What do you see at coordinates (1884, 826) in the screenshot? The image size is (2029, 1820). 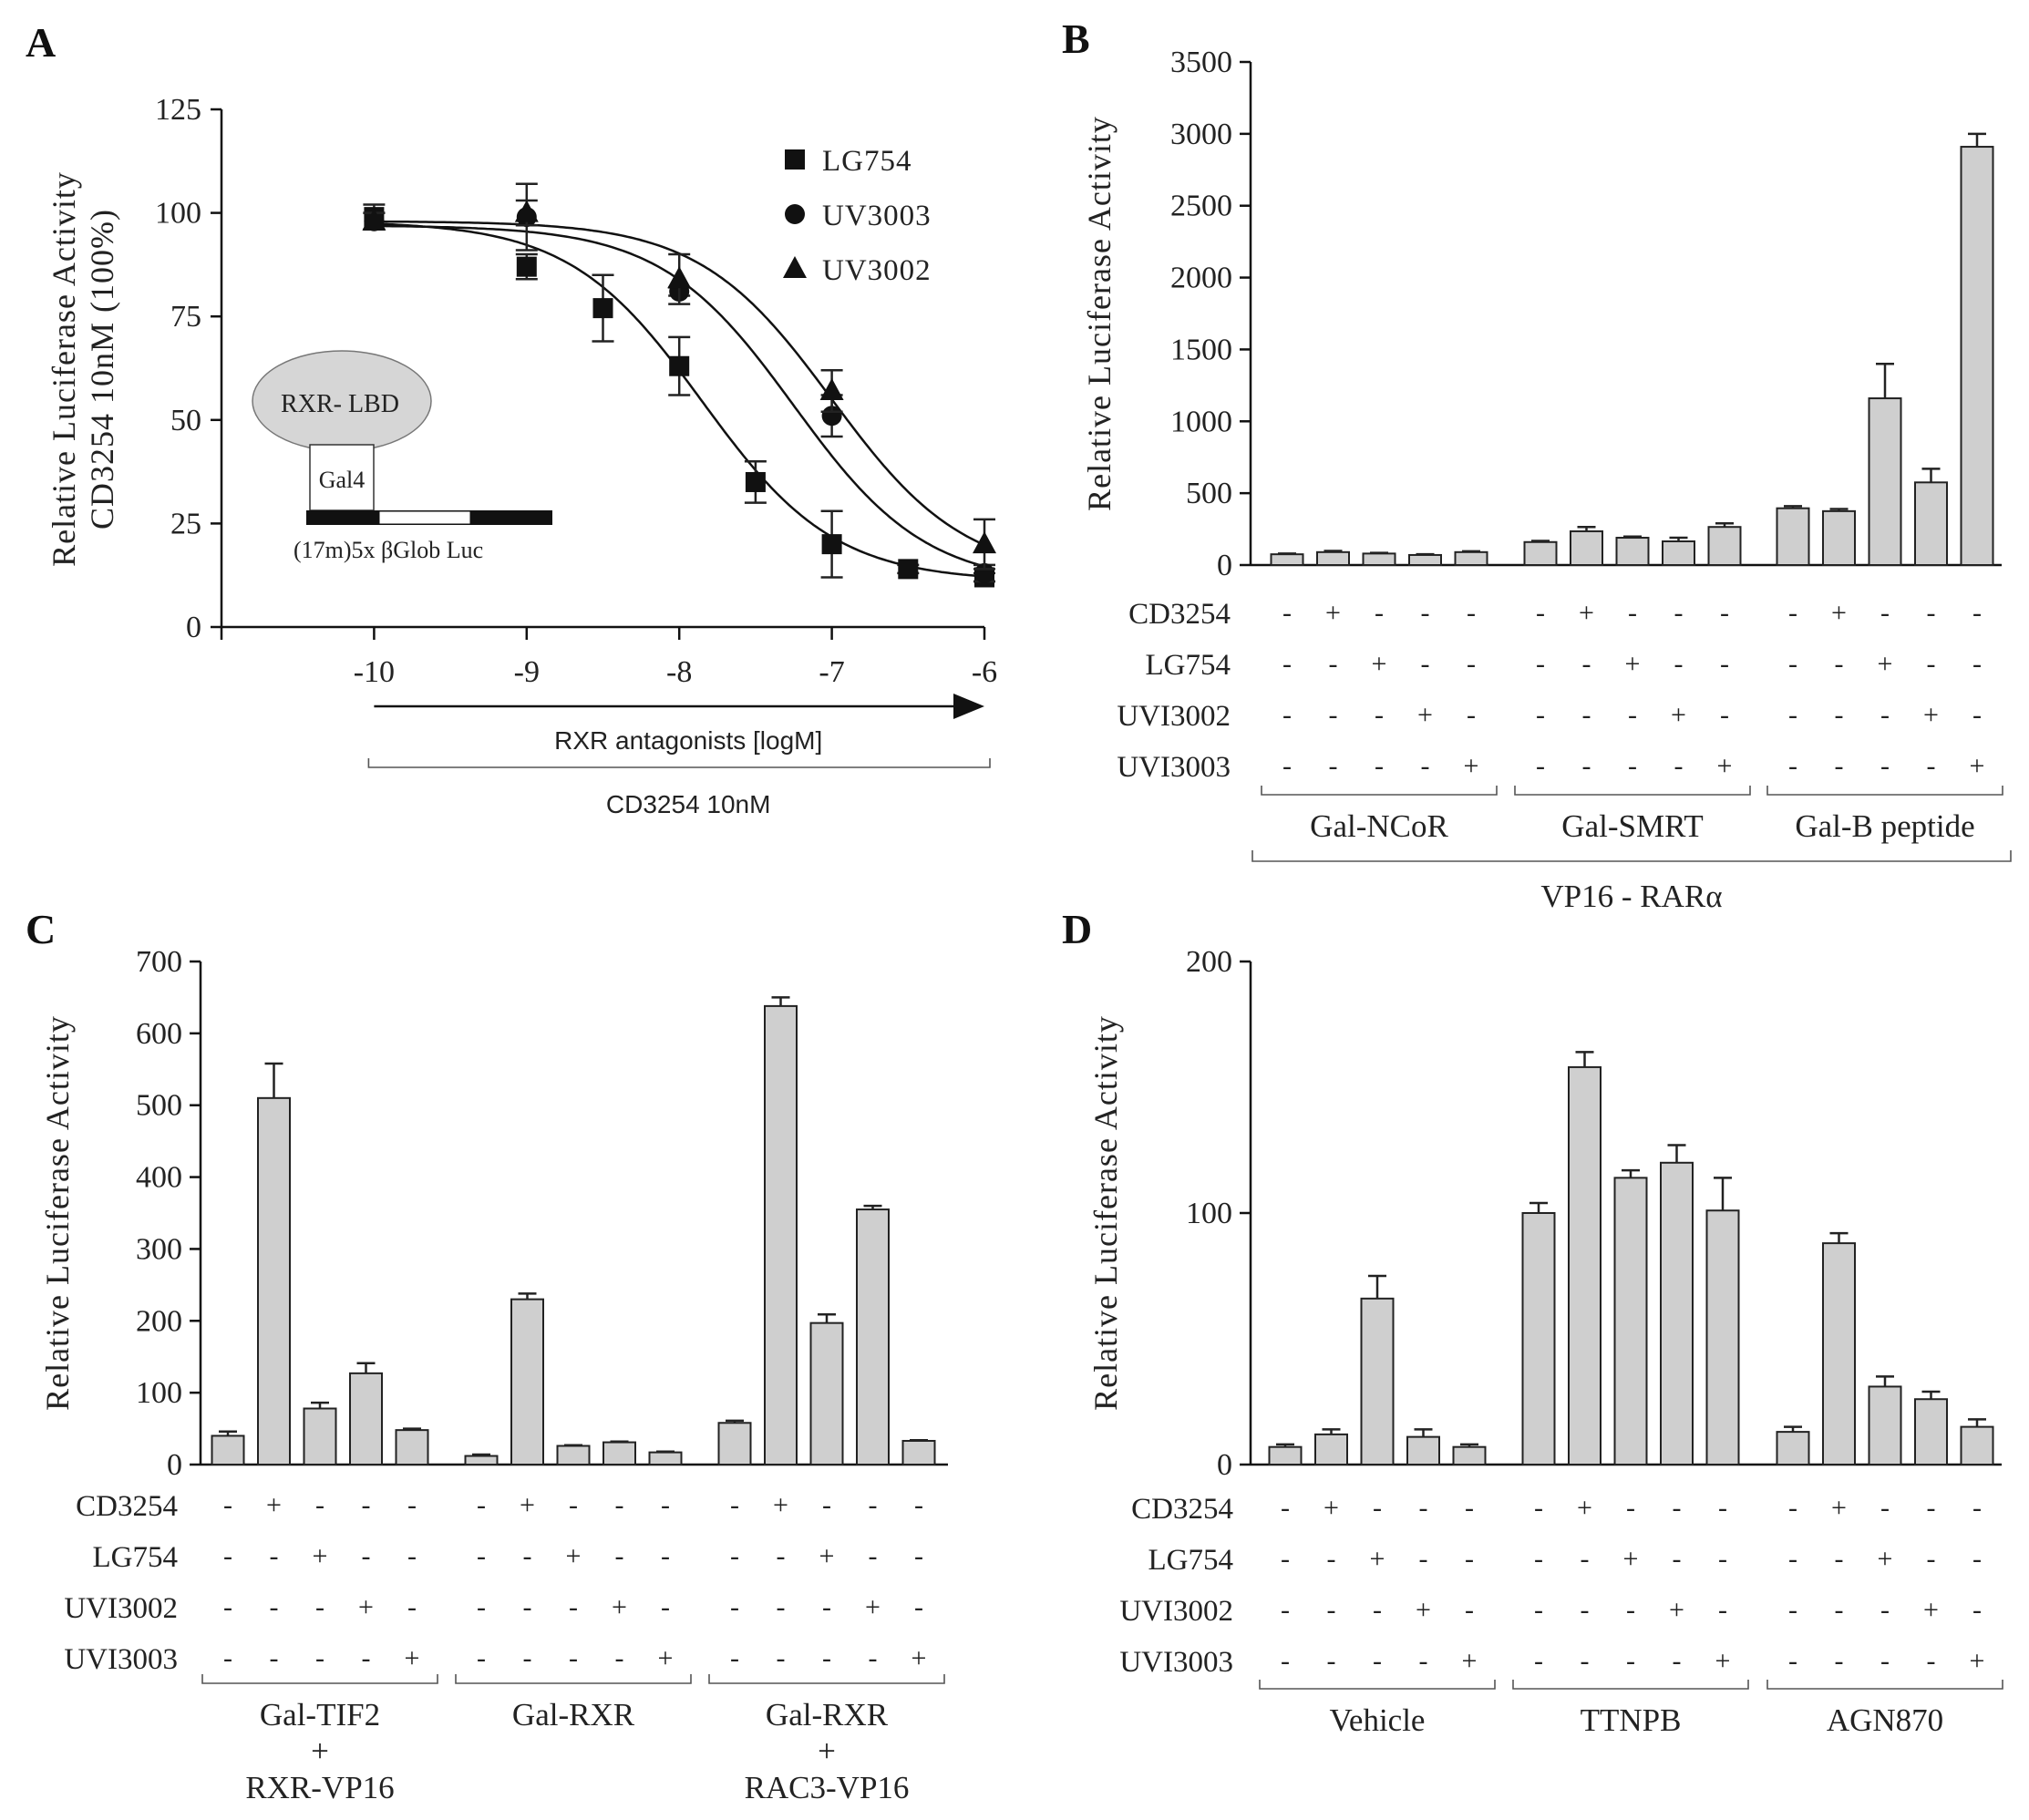 I see `group-label: Gal-B peptide` at bounding box center [1884, 826].